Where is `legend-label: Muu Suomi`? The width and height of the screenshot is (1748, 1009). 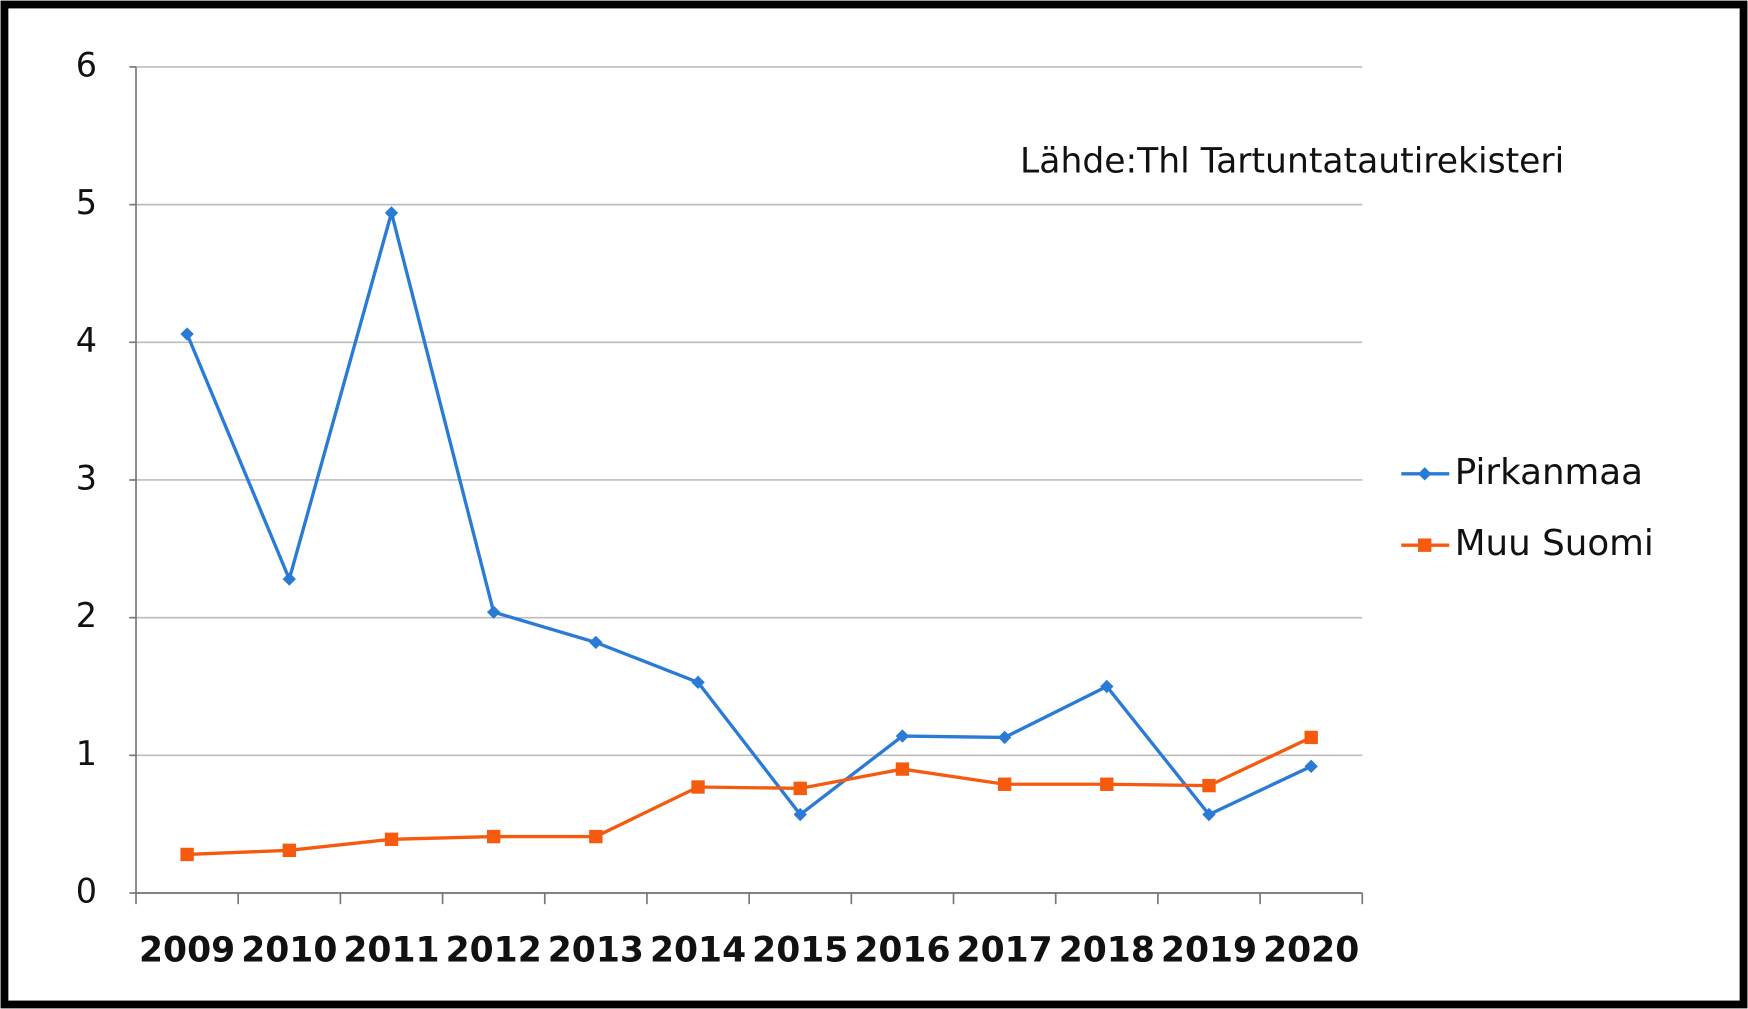 legend-label: Muu Suomi is located at coordinates (1554, 543).